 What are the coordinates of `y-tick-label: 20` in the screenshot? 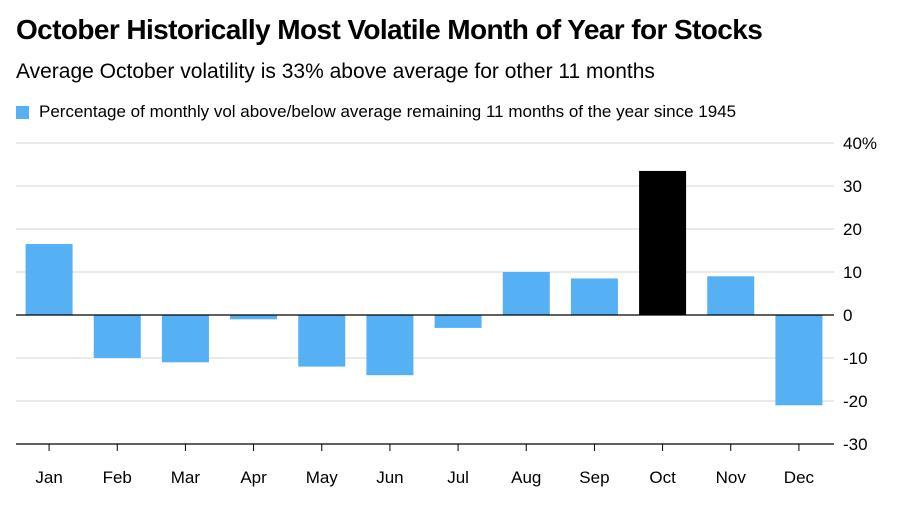 It's located at (852, 229).